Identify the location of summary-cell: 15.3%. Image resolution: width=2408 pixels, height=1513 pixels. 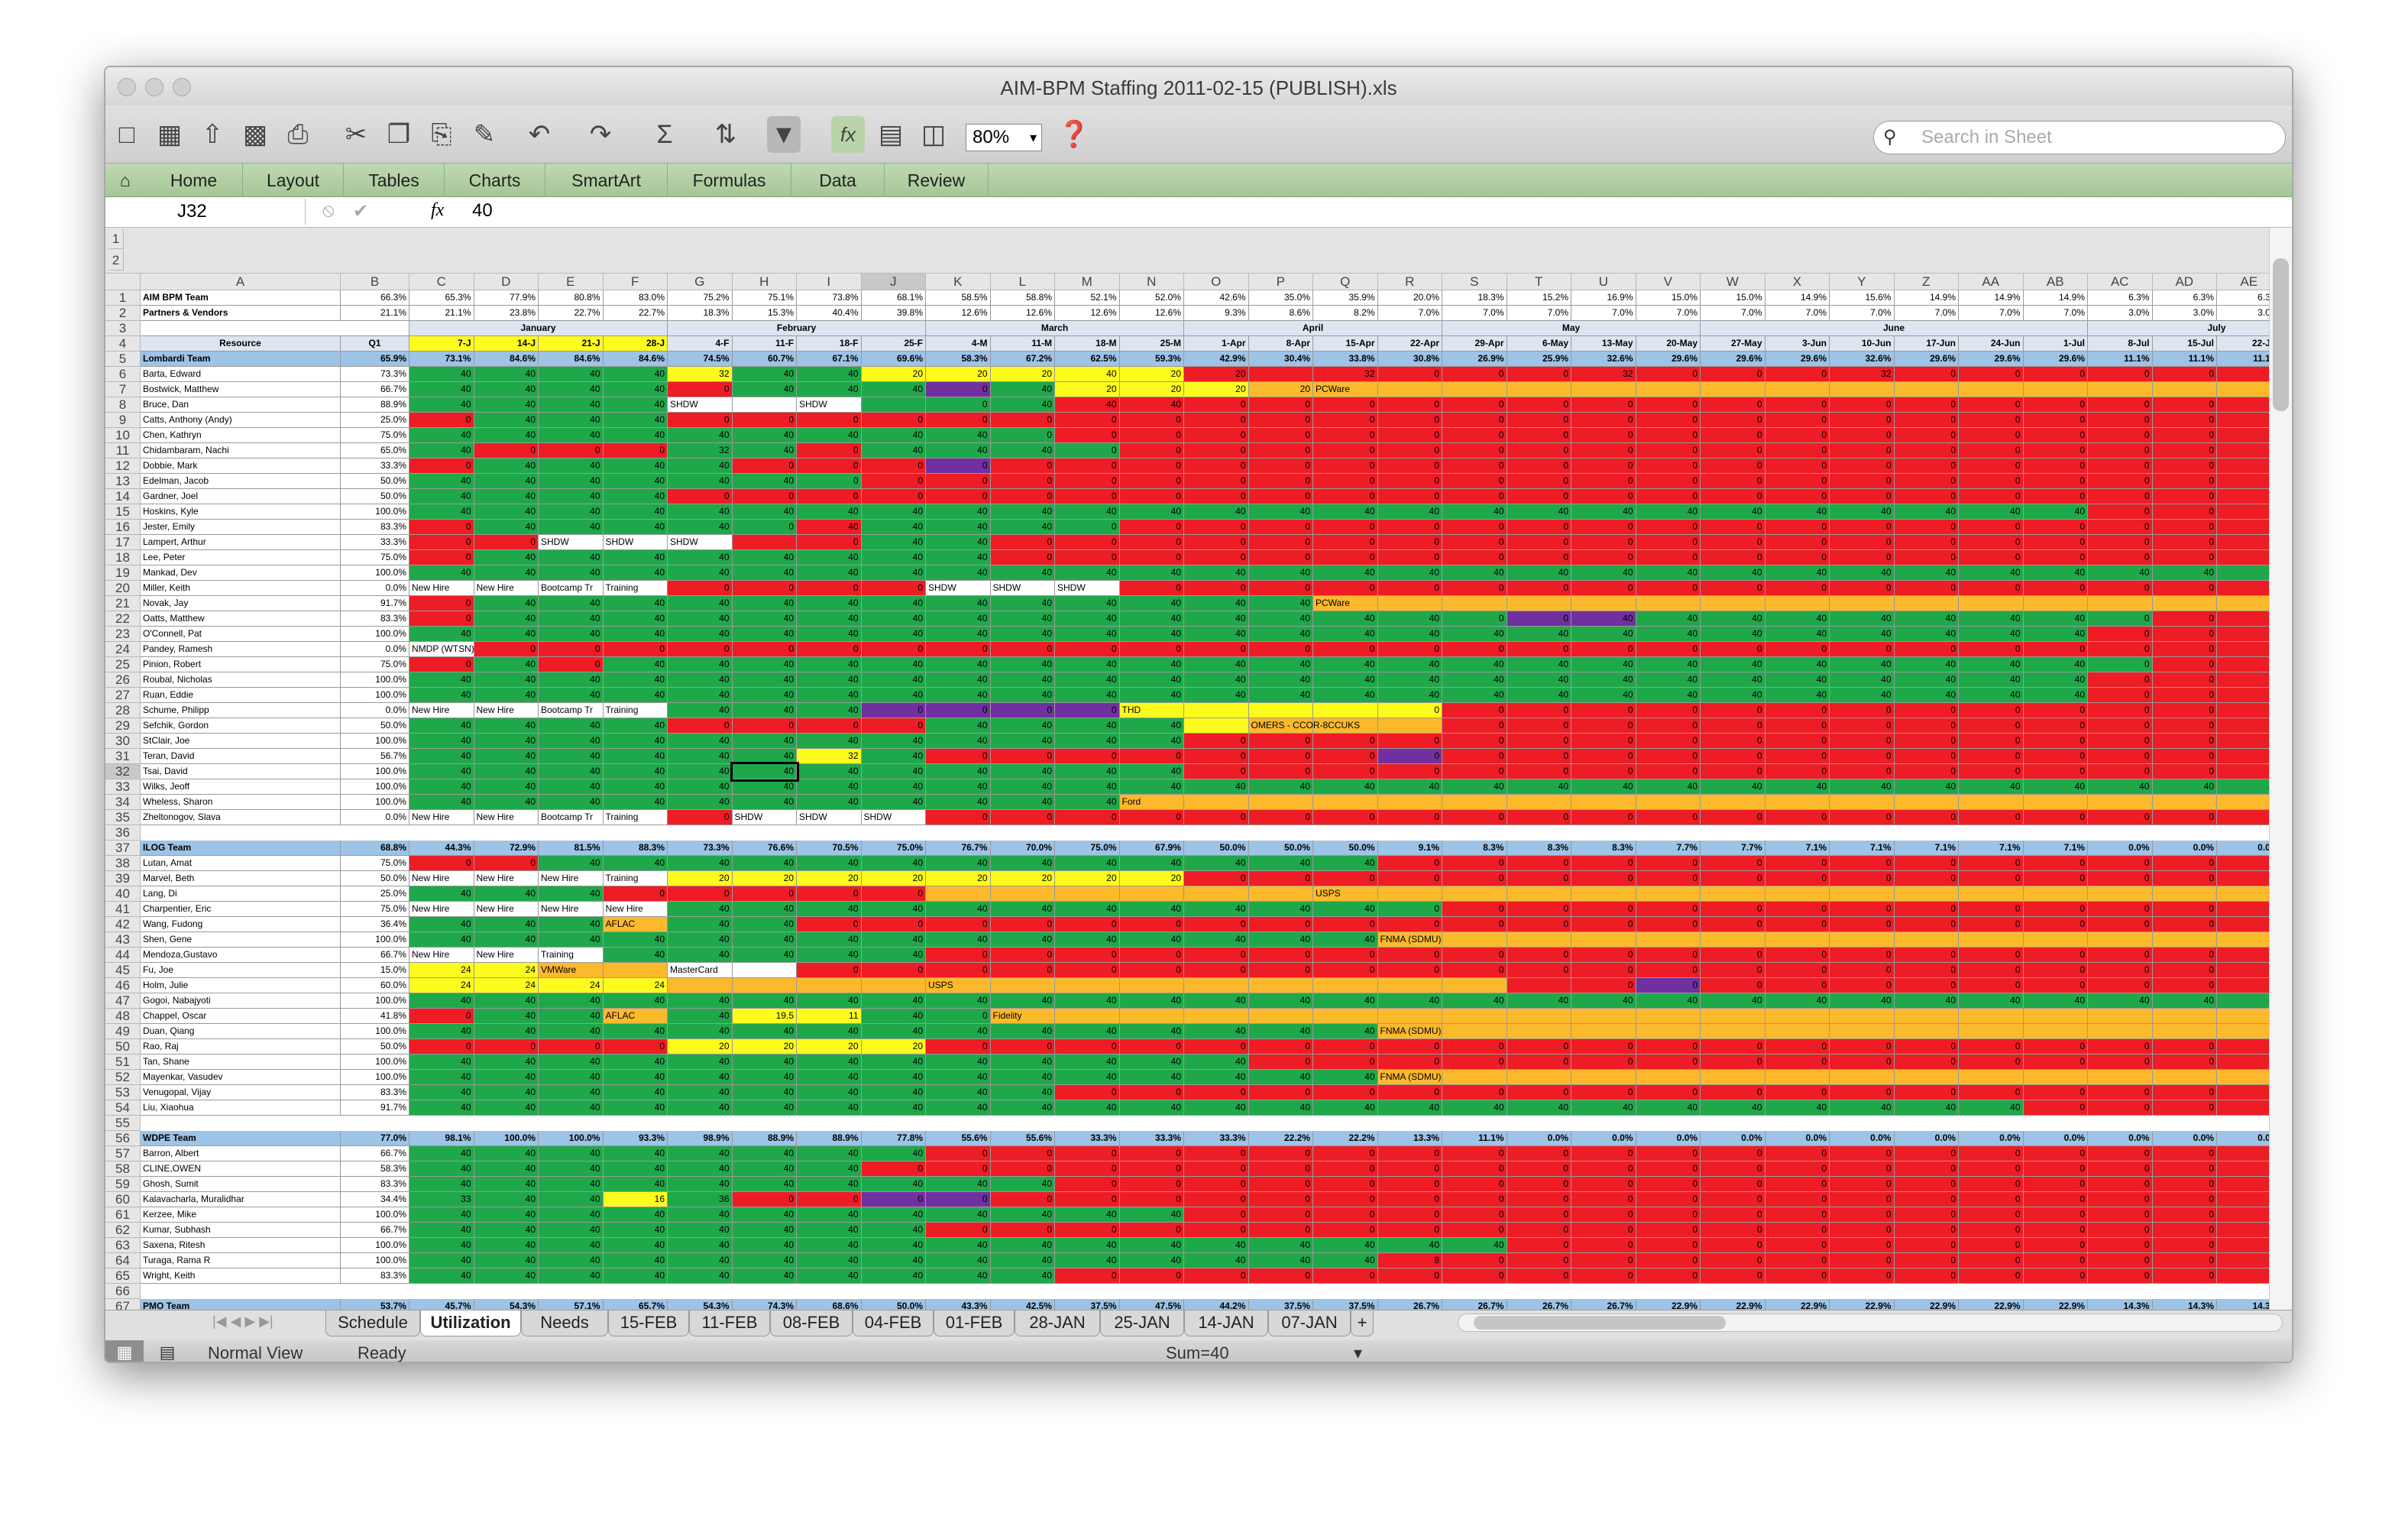
(764, 313).